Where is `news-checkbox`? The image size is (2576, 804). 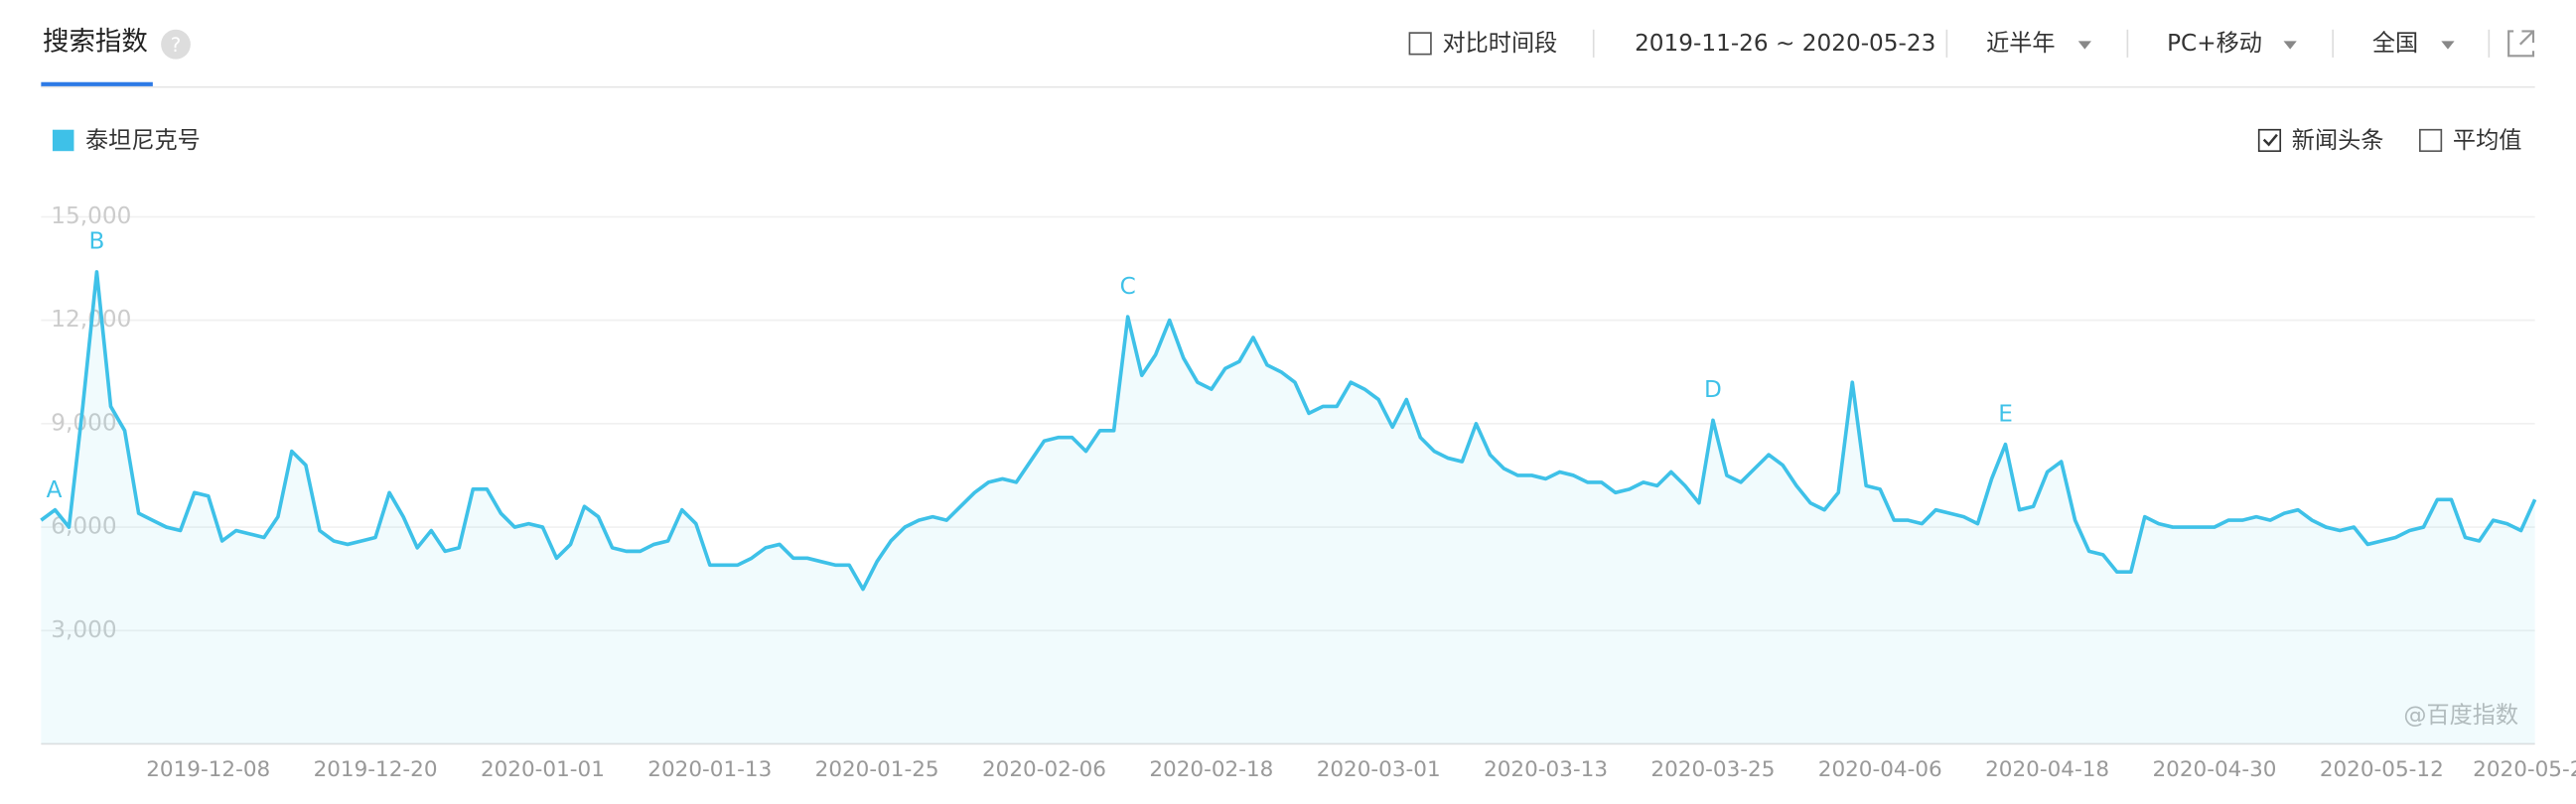
news-checkbox is located at coordinates (2269, 140).